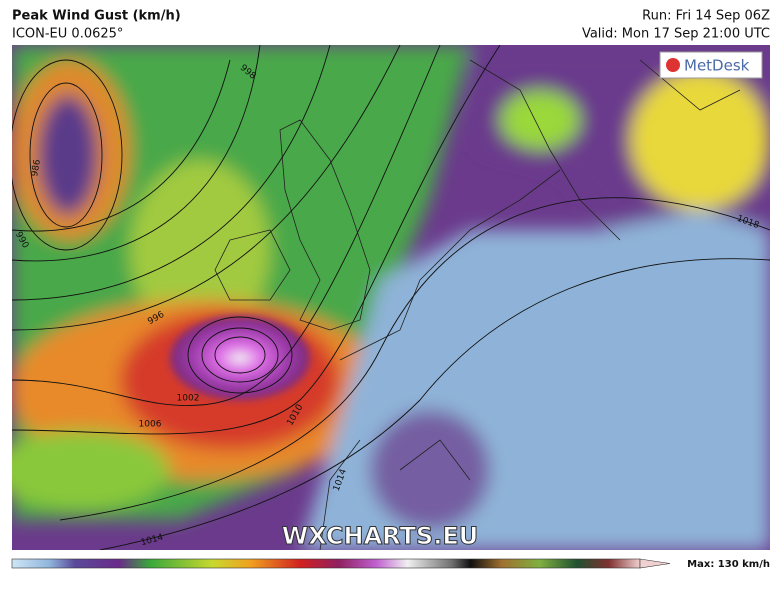  What do you see at coordinates (728, 564) in the screenshot?
I see `max-gust: Max: 130 km/h` at bounding box center [728, 564].